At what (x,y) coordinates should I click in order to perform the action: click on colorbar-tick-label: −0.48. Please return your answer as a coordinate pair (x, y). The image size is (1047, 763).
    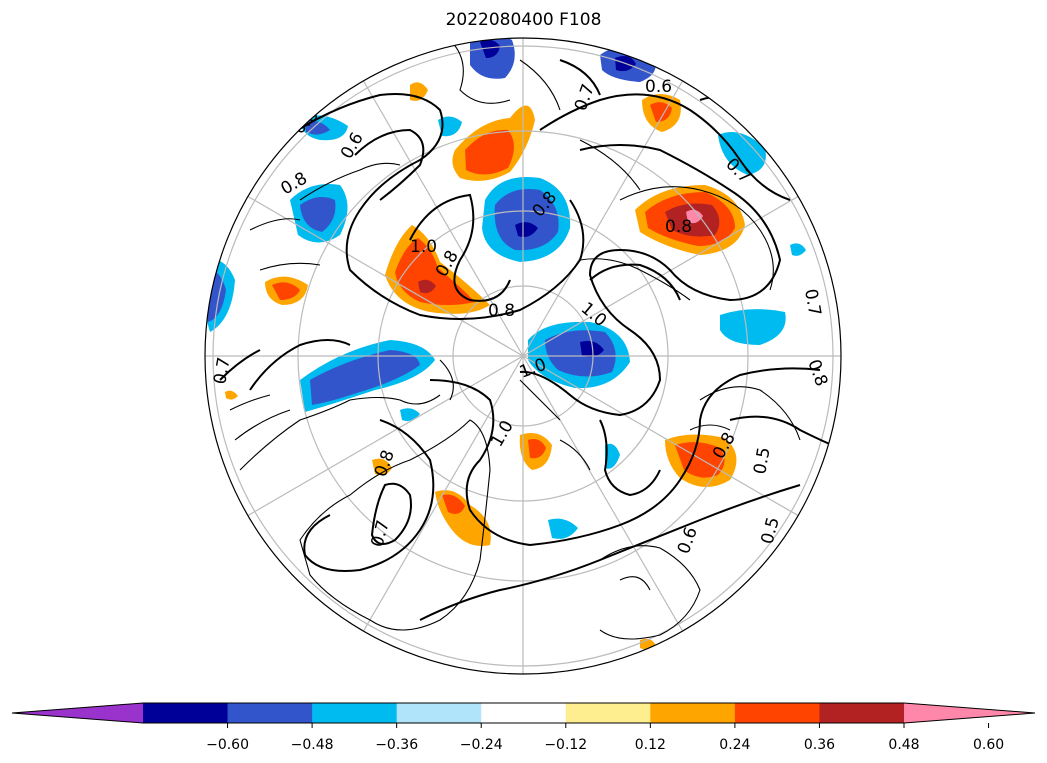
    Looking at the image, I should click on (312, 745).